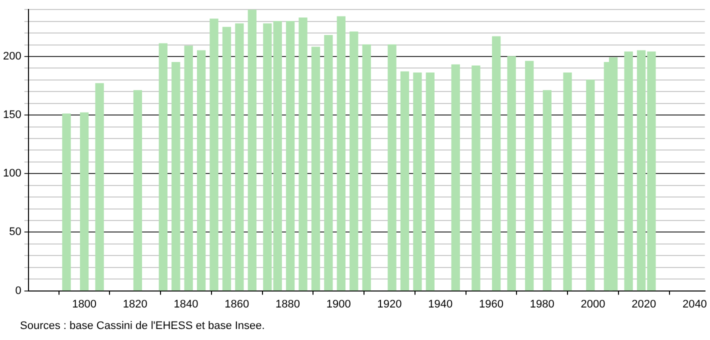  I want to click on y-tick-label: 200, so click(12, 56).